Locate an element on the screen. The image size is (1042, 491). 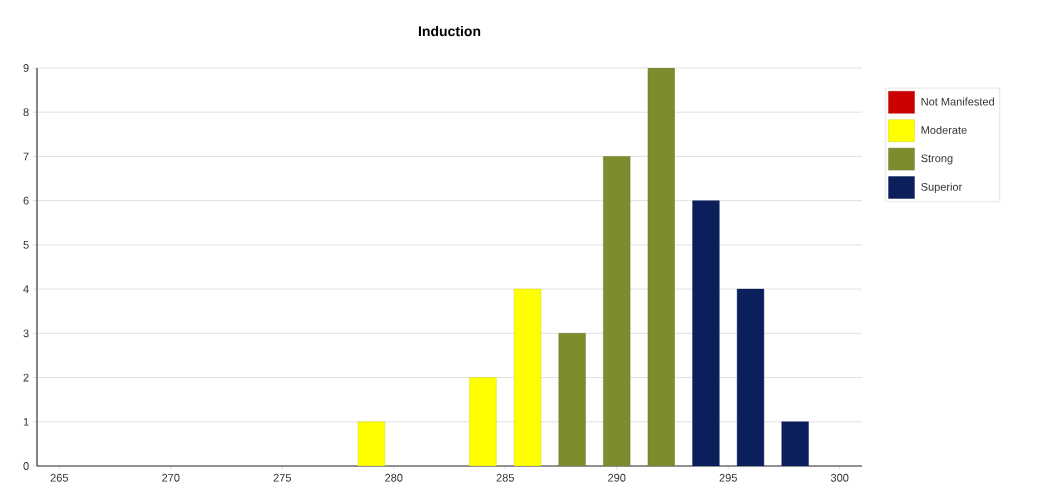
y-tick-label: 0 is located at coordinates (26, 466).